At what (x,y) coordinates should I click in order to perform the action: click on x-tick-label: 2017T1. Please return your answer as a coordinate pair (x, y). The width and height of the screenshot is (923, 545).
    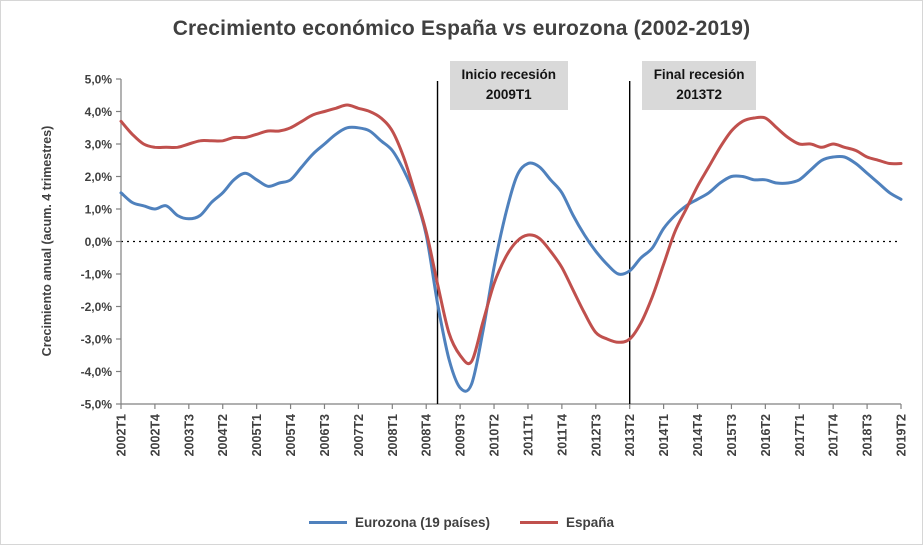
    Looking at the image, I should click on (800, 435).